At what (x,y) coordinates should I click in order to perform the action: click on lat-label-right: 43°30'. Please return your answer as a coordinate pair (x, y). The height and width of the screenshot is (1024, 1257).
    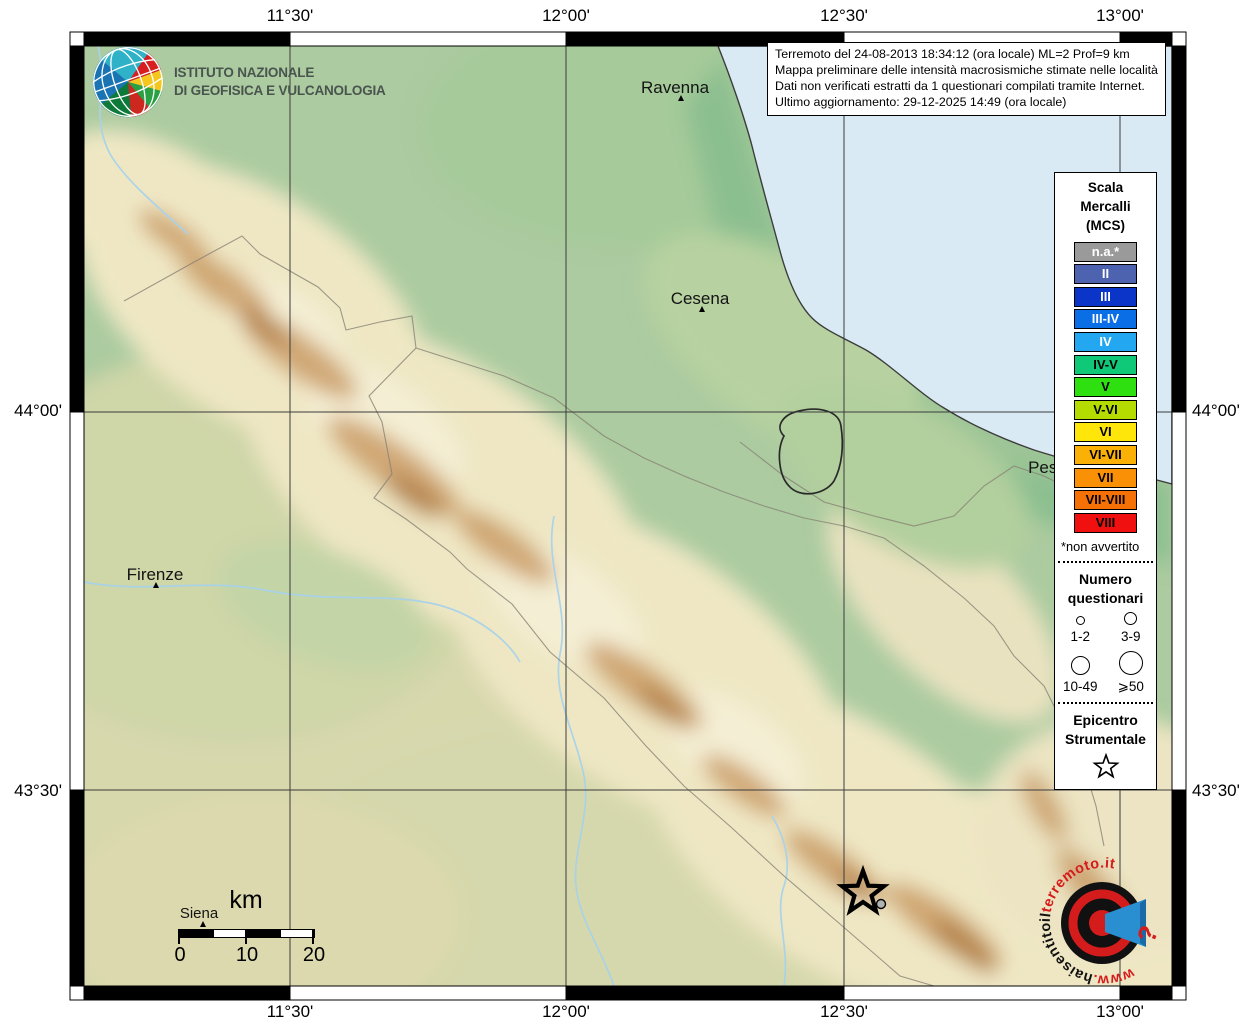
    Looking at the image, I should click on (1216, 790).